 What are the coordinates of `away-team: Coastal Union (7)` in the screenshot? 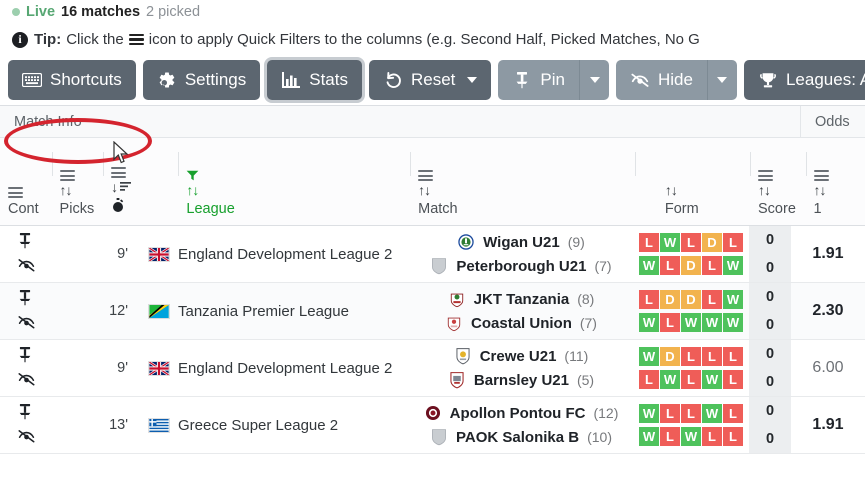 It's located at (521, 323).